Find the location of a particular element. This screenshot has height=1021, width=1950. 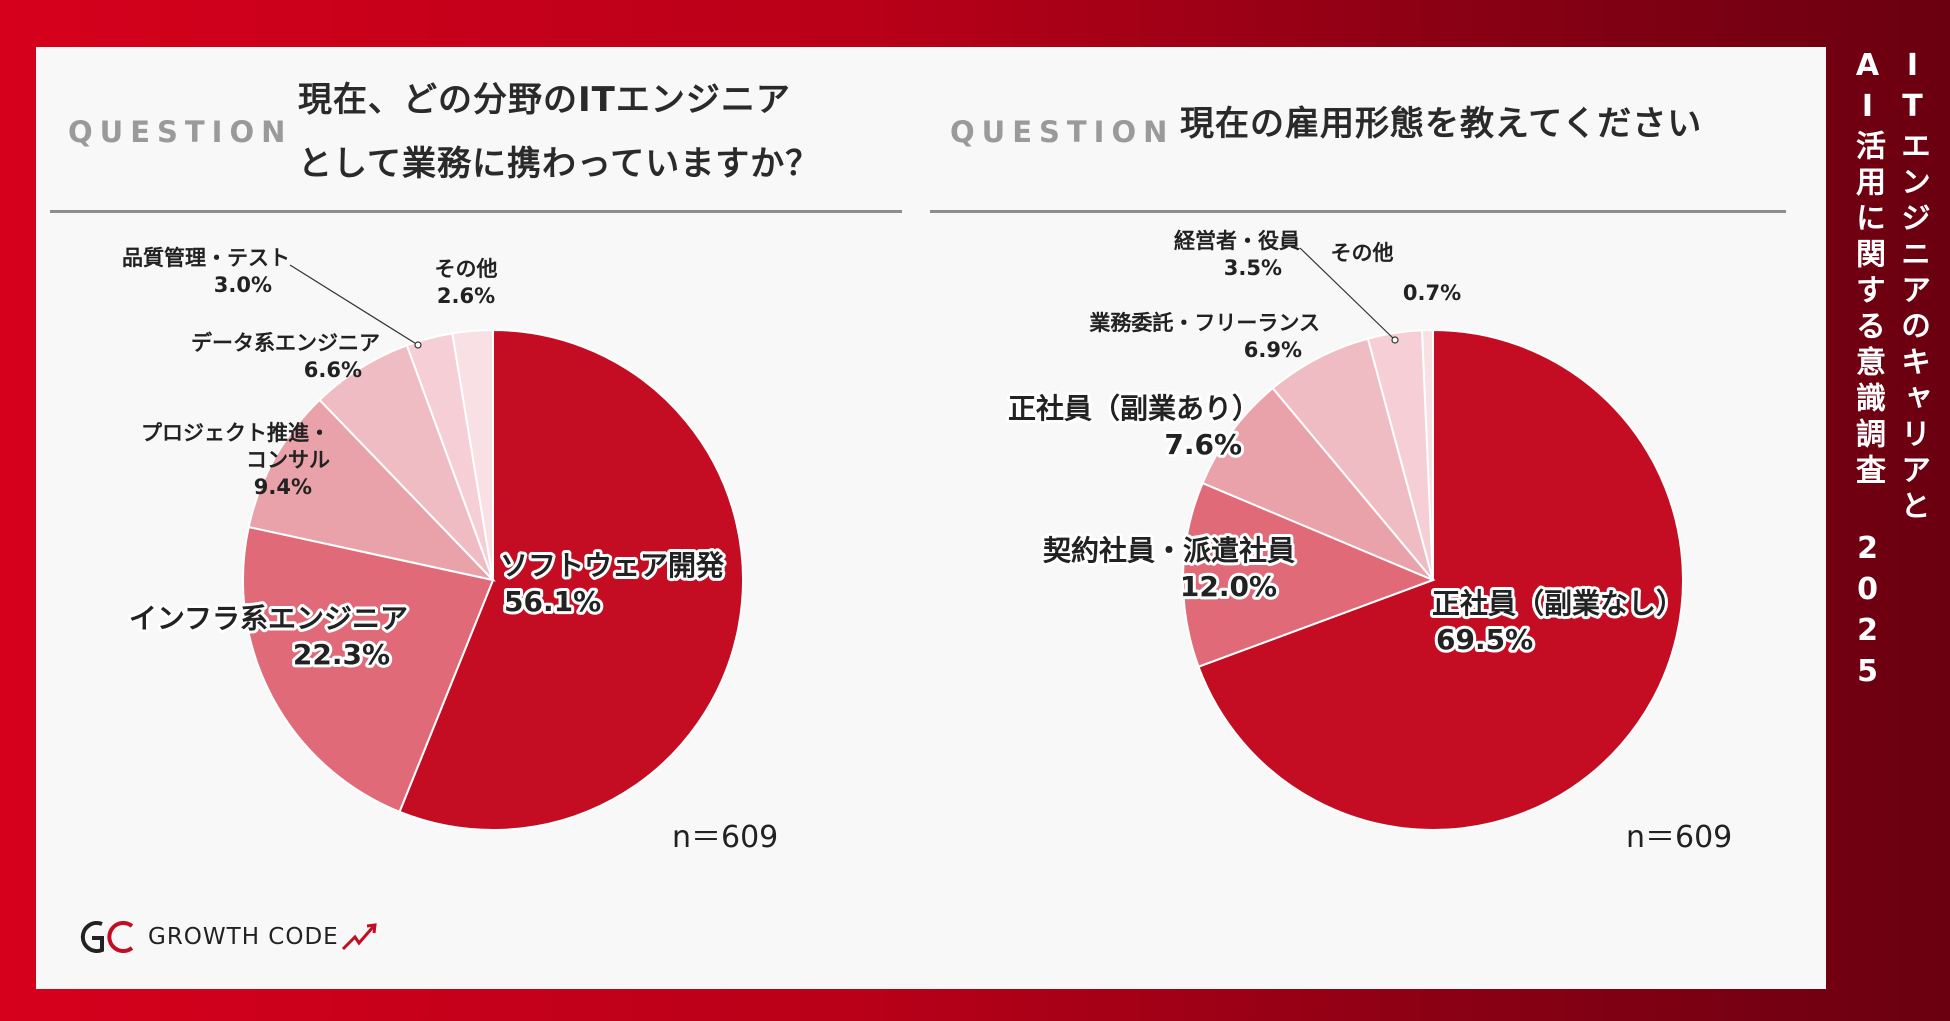

right-slice-value-2: 7.6% is located at coordinates (1203, 444).